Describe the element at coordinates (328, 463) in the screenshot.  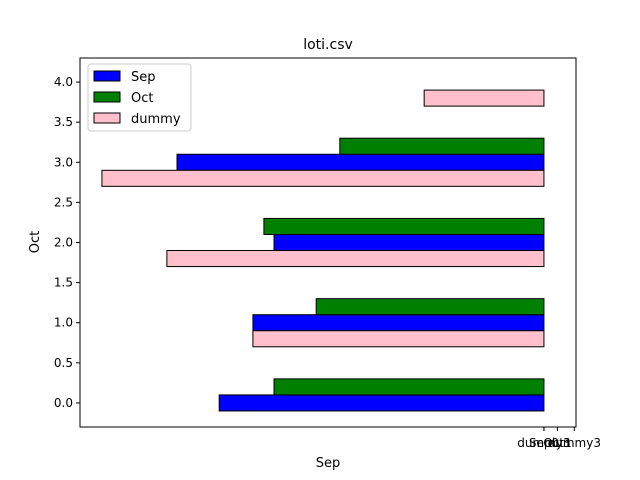
I see `x-axis-label: Sep` at that location.